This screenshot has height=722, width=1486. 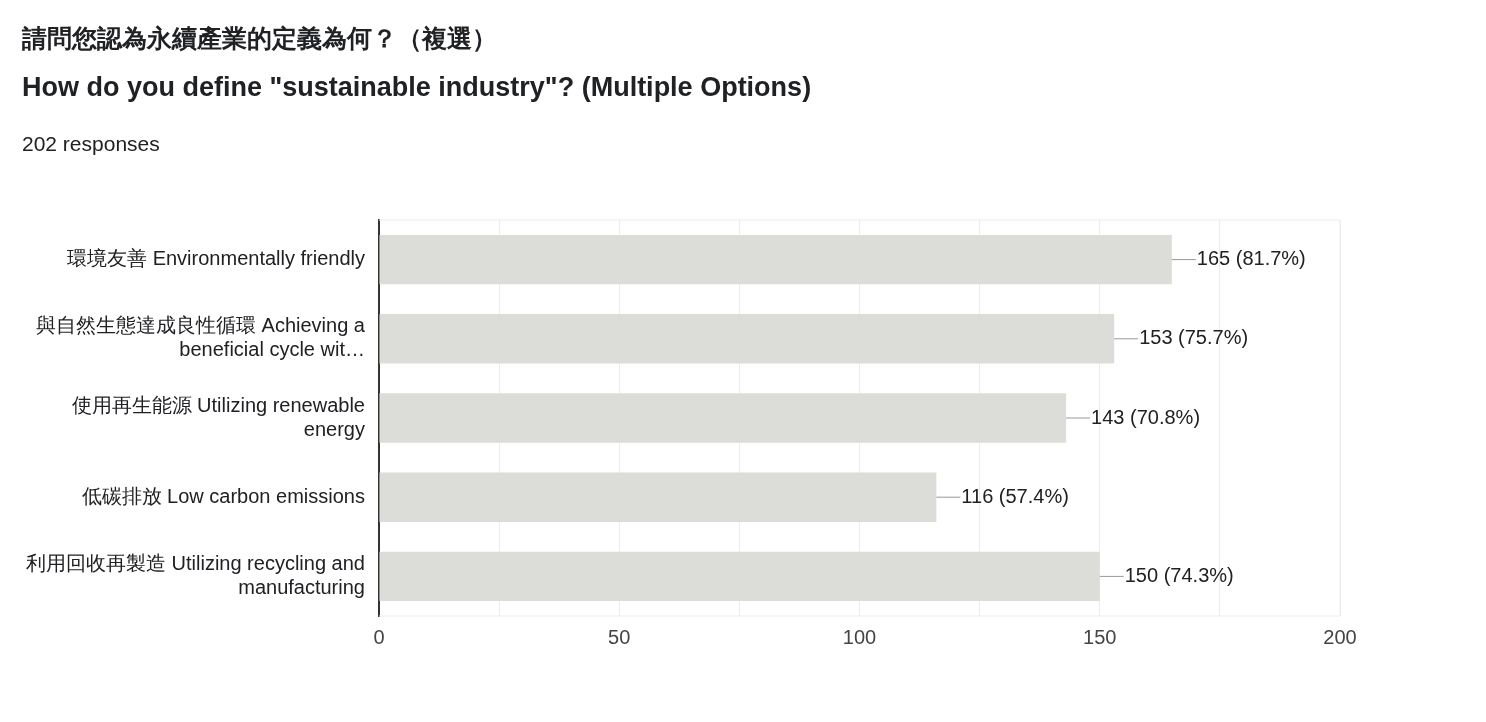 What do you see at coordinates (859, 636) in the screenshot?
I see `x-tick-label: 100` at bounding box center [859, 636].